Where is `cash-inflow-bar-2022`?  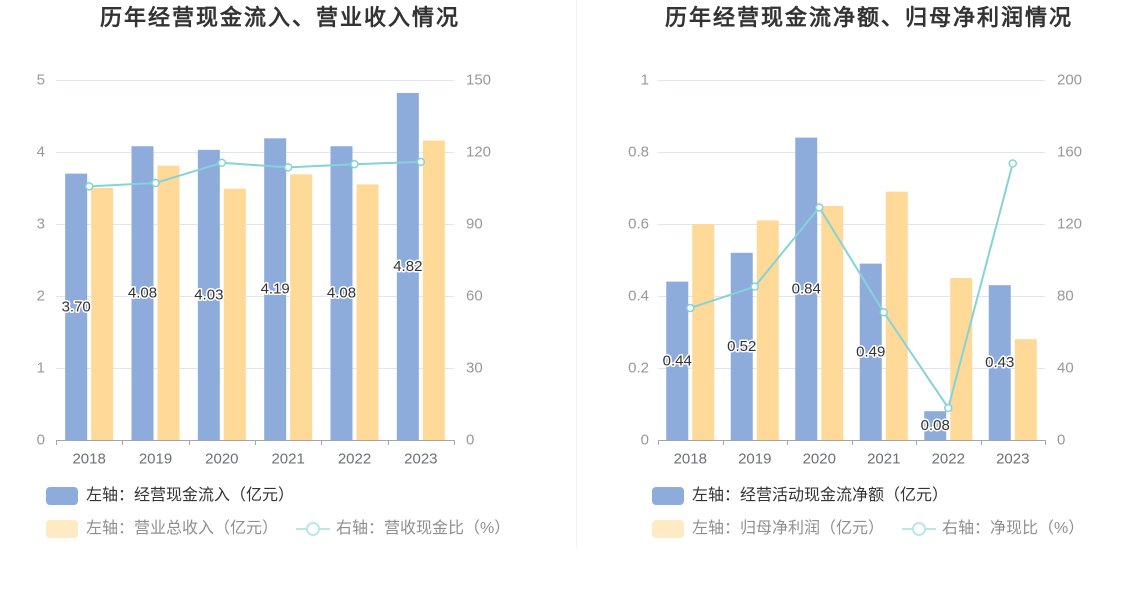 cash-inflow-bar-2022 is located at coordinates (341, 293).